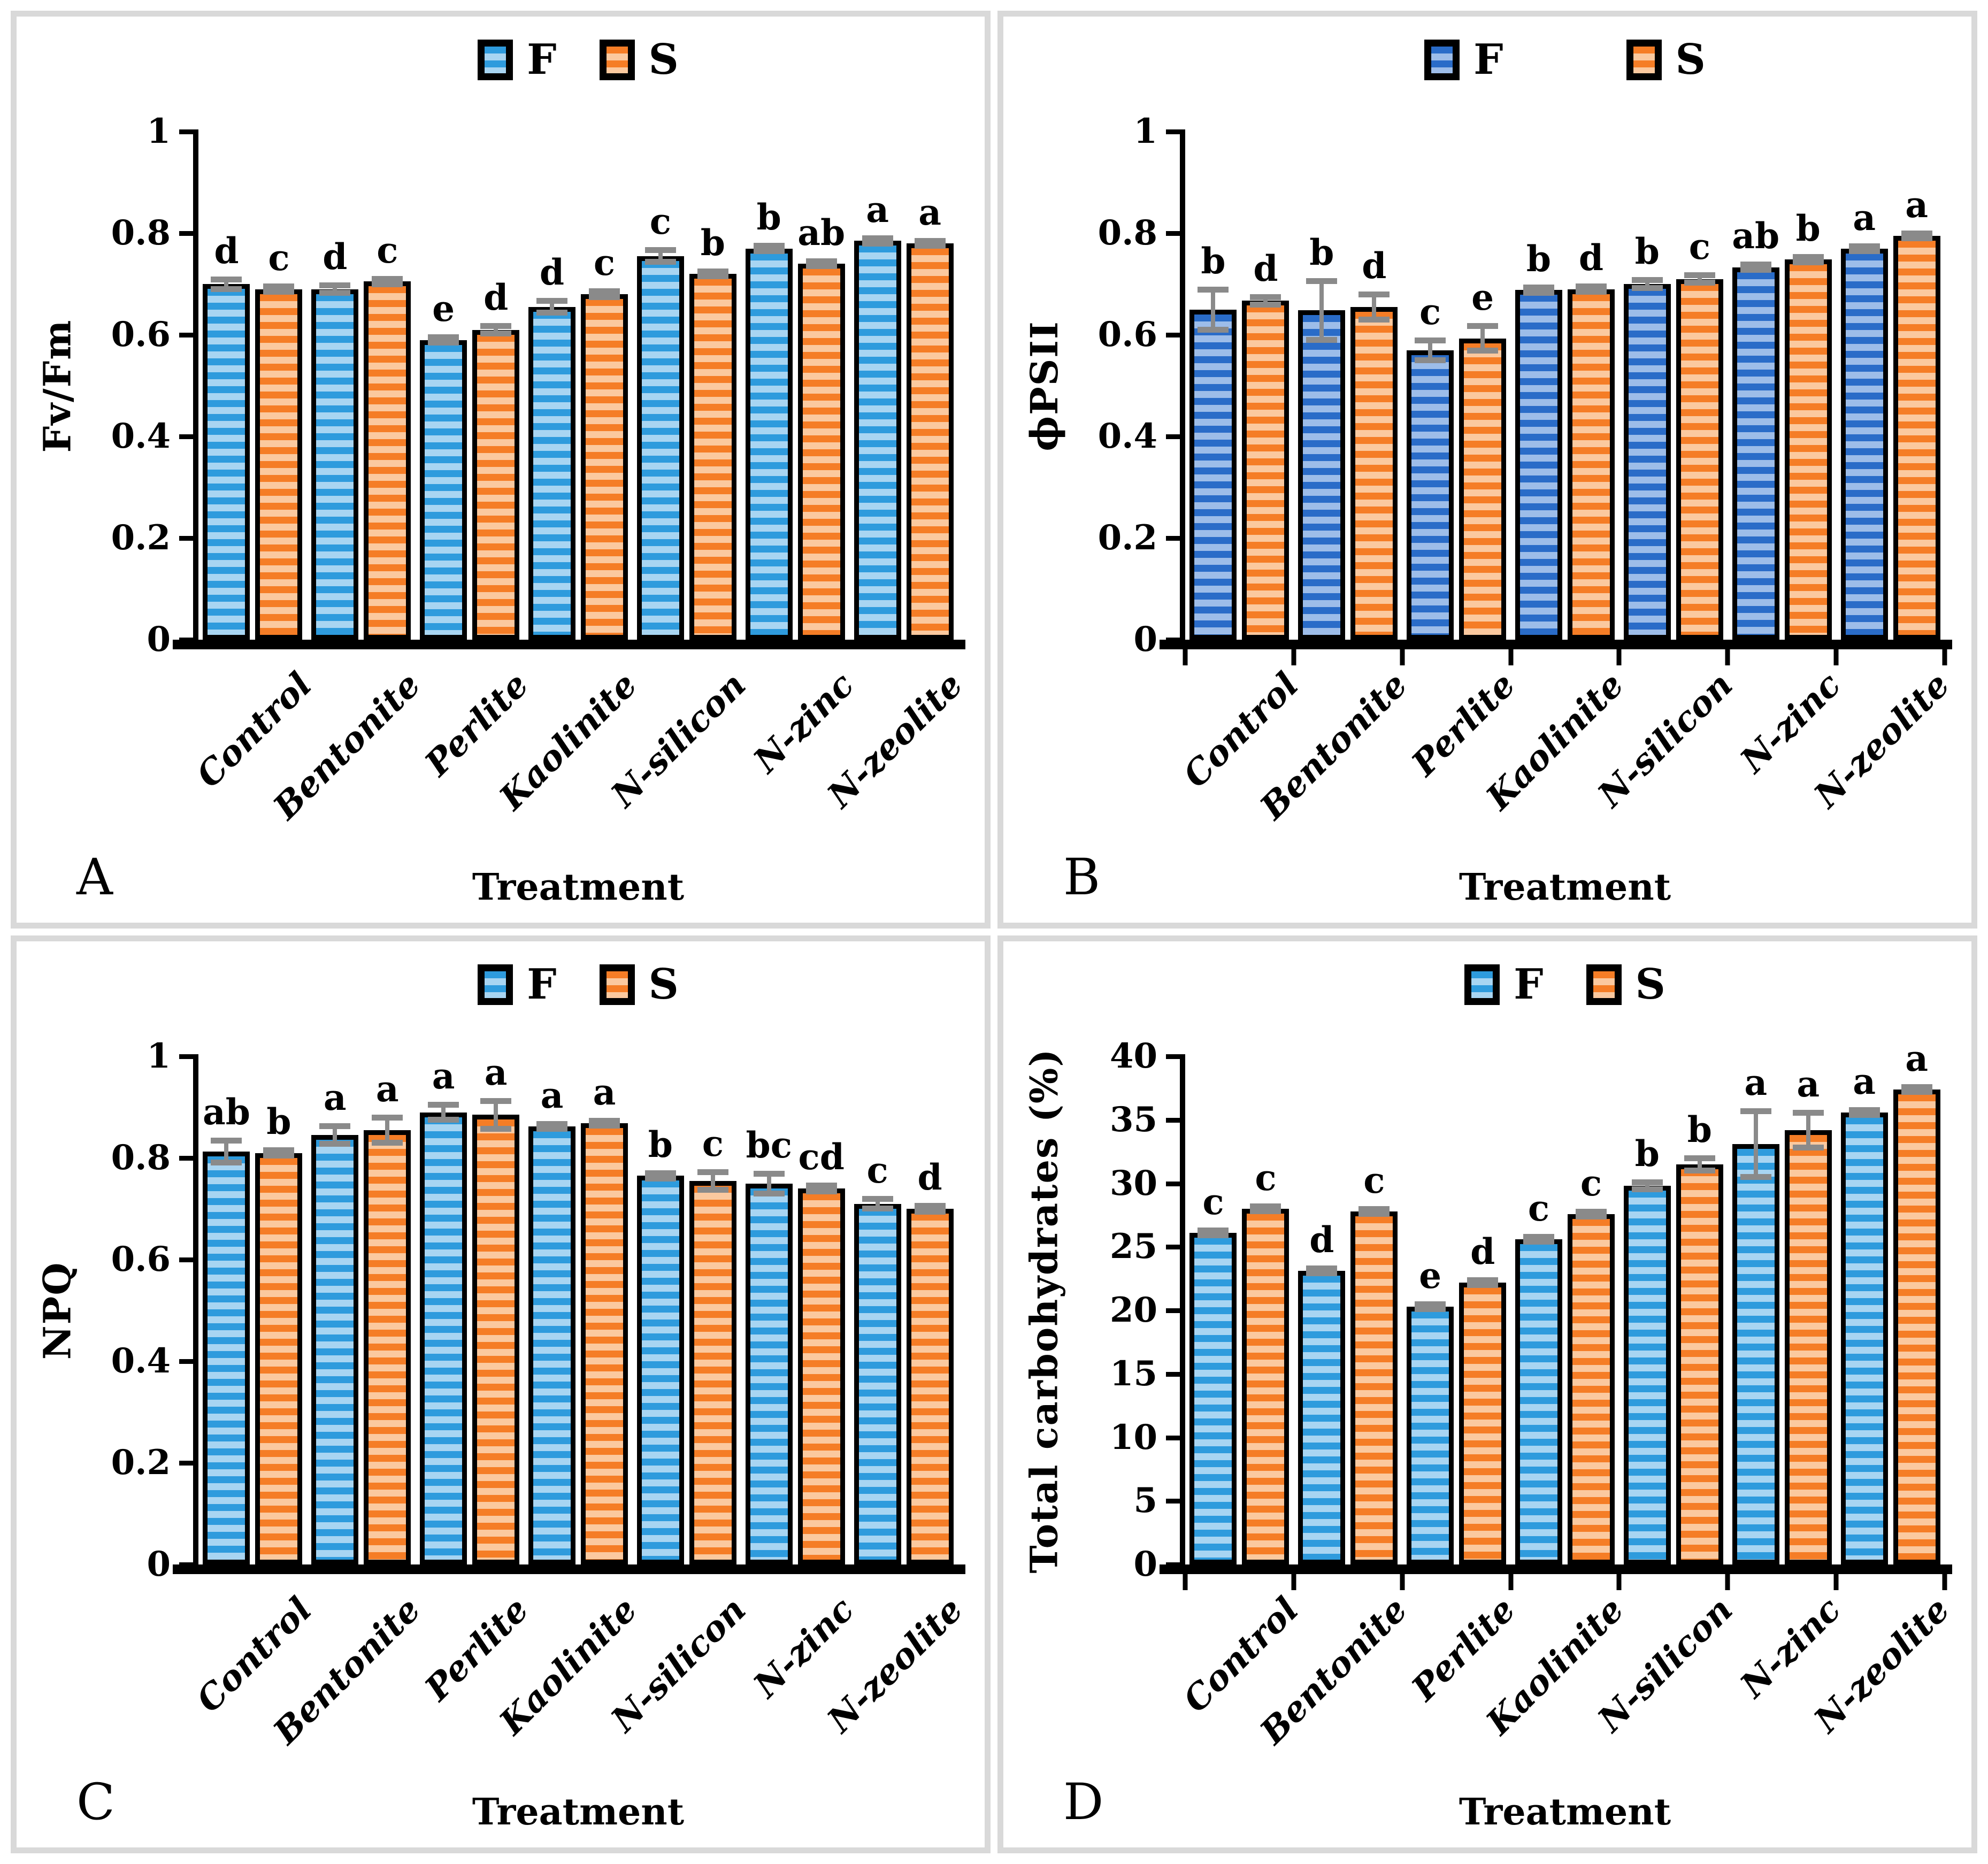 Image resolution: width=1988 pixels, height=1864 pixels. I want to click on barwrap-S-Kaolinite: c, so click(1591, 1364).